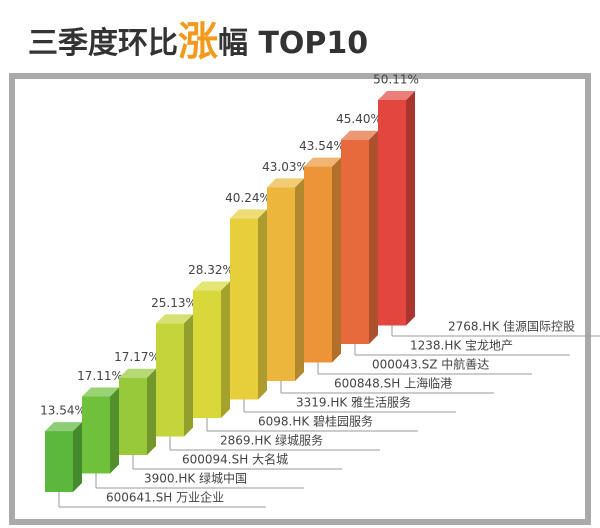 This screenshot has height=528, width=600. I want to click on value-label: 43.03%, so click(285, 167).